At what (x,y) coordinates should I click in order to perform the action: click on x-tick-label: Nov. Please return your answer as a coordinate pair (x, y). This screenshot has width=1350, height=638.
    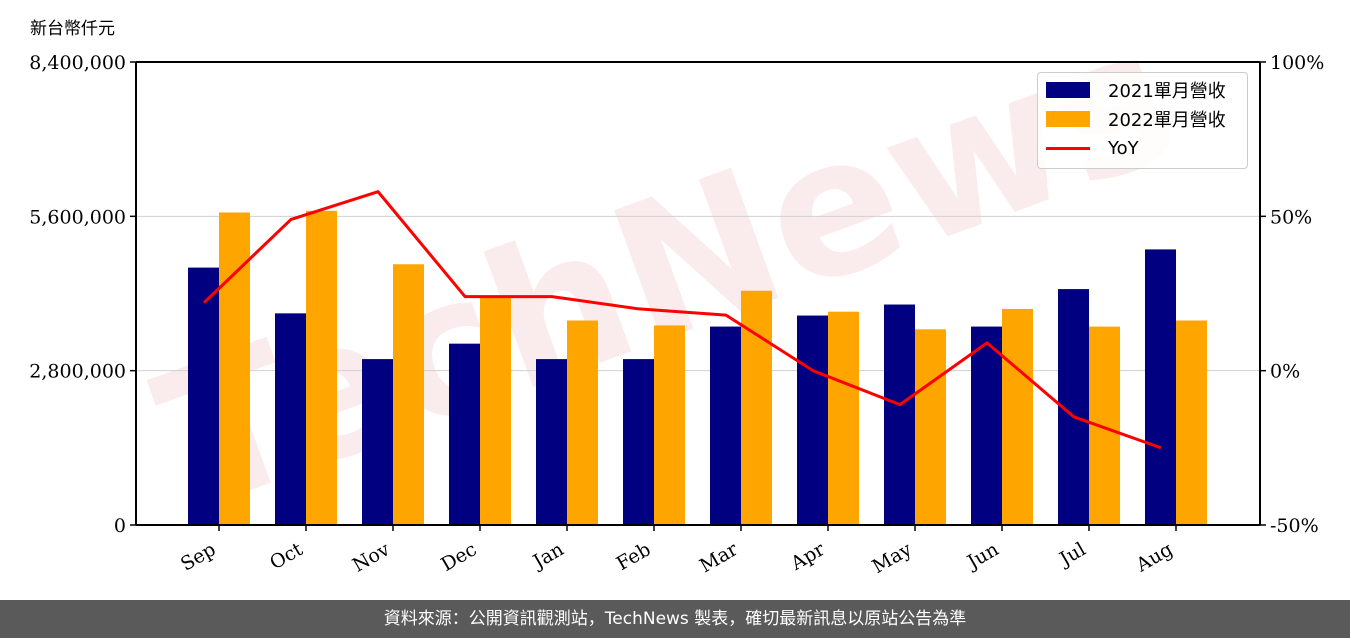
    Looking at the image, I should click on (371, 557).